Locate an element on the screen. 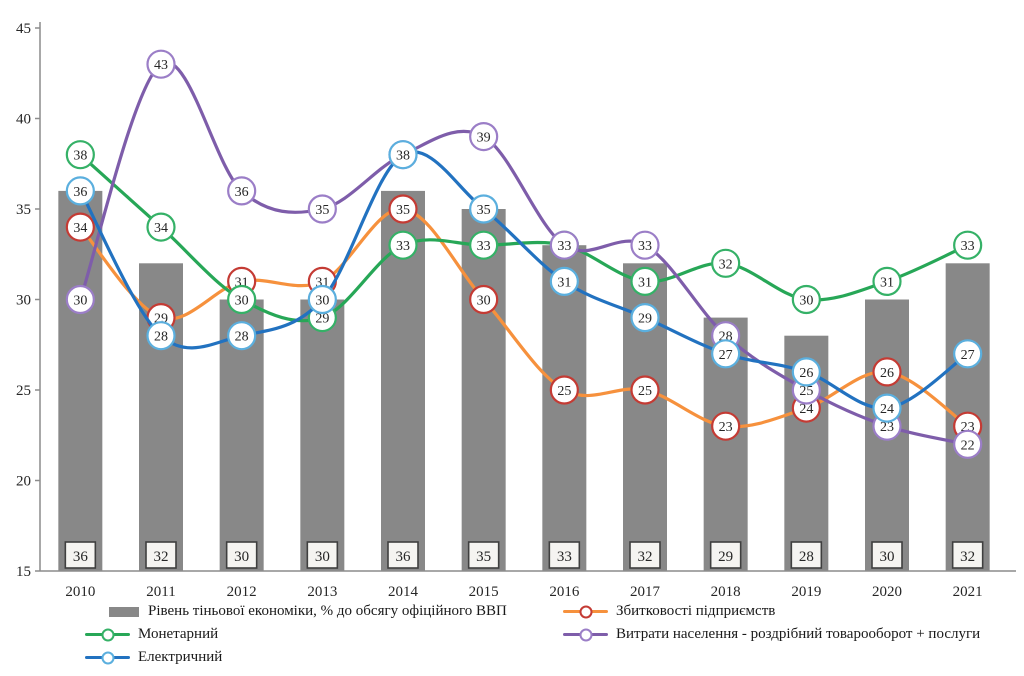 The width and height of the screenshot is (1024, 676). legend-label: Електричний is located at coordinates (180, 657).